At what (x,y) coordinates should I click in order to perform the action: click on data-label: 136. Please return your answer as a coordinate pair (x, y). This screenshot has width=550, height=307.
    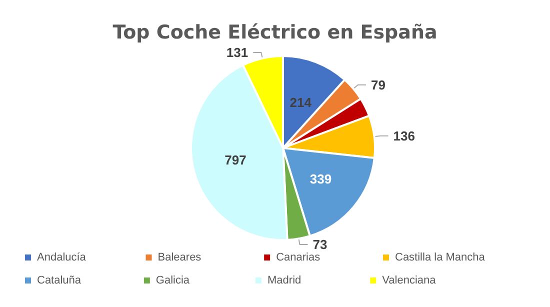
    Looking at the image, I should click on (404, 136).